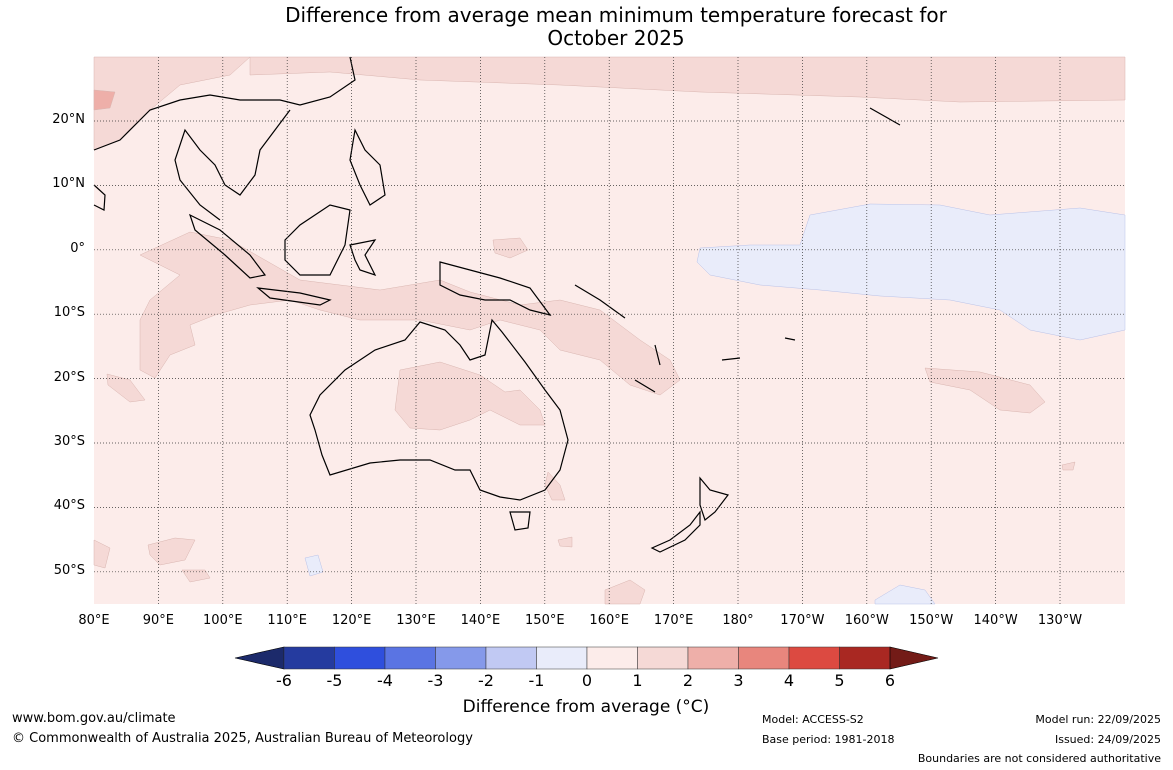 This screenshot has height=770, width=1173. Describe the element at coordinates (334, 680) in the screenshot. I see `colorbar-tick-label: -5` at that location.